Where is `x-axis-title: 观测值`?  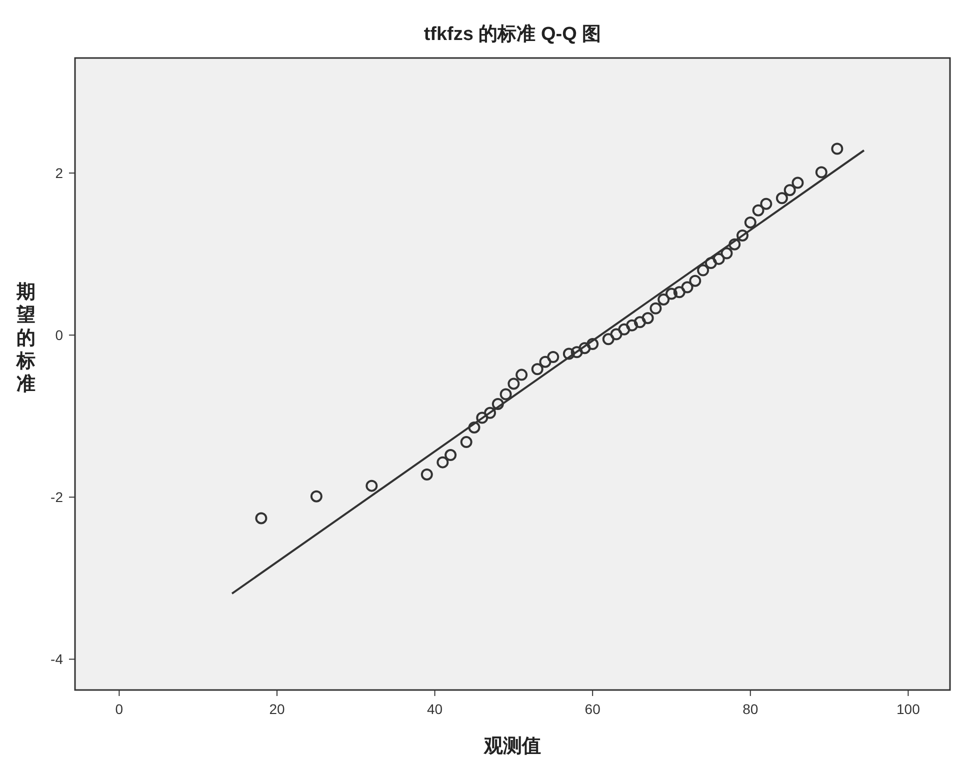
x-axis-title: 观测值 is located at coordinates (512, 746).